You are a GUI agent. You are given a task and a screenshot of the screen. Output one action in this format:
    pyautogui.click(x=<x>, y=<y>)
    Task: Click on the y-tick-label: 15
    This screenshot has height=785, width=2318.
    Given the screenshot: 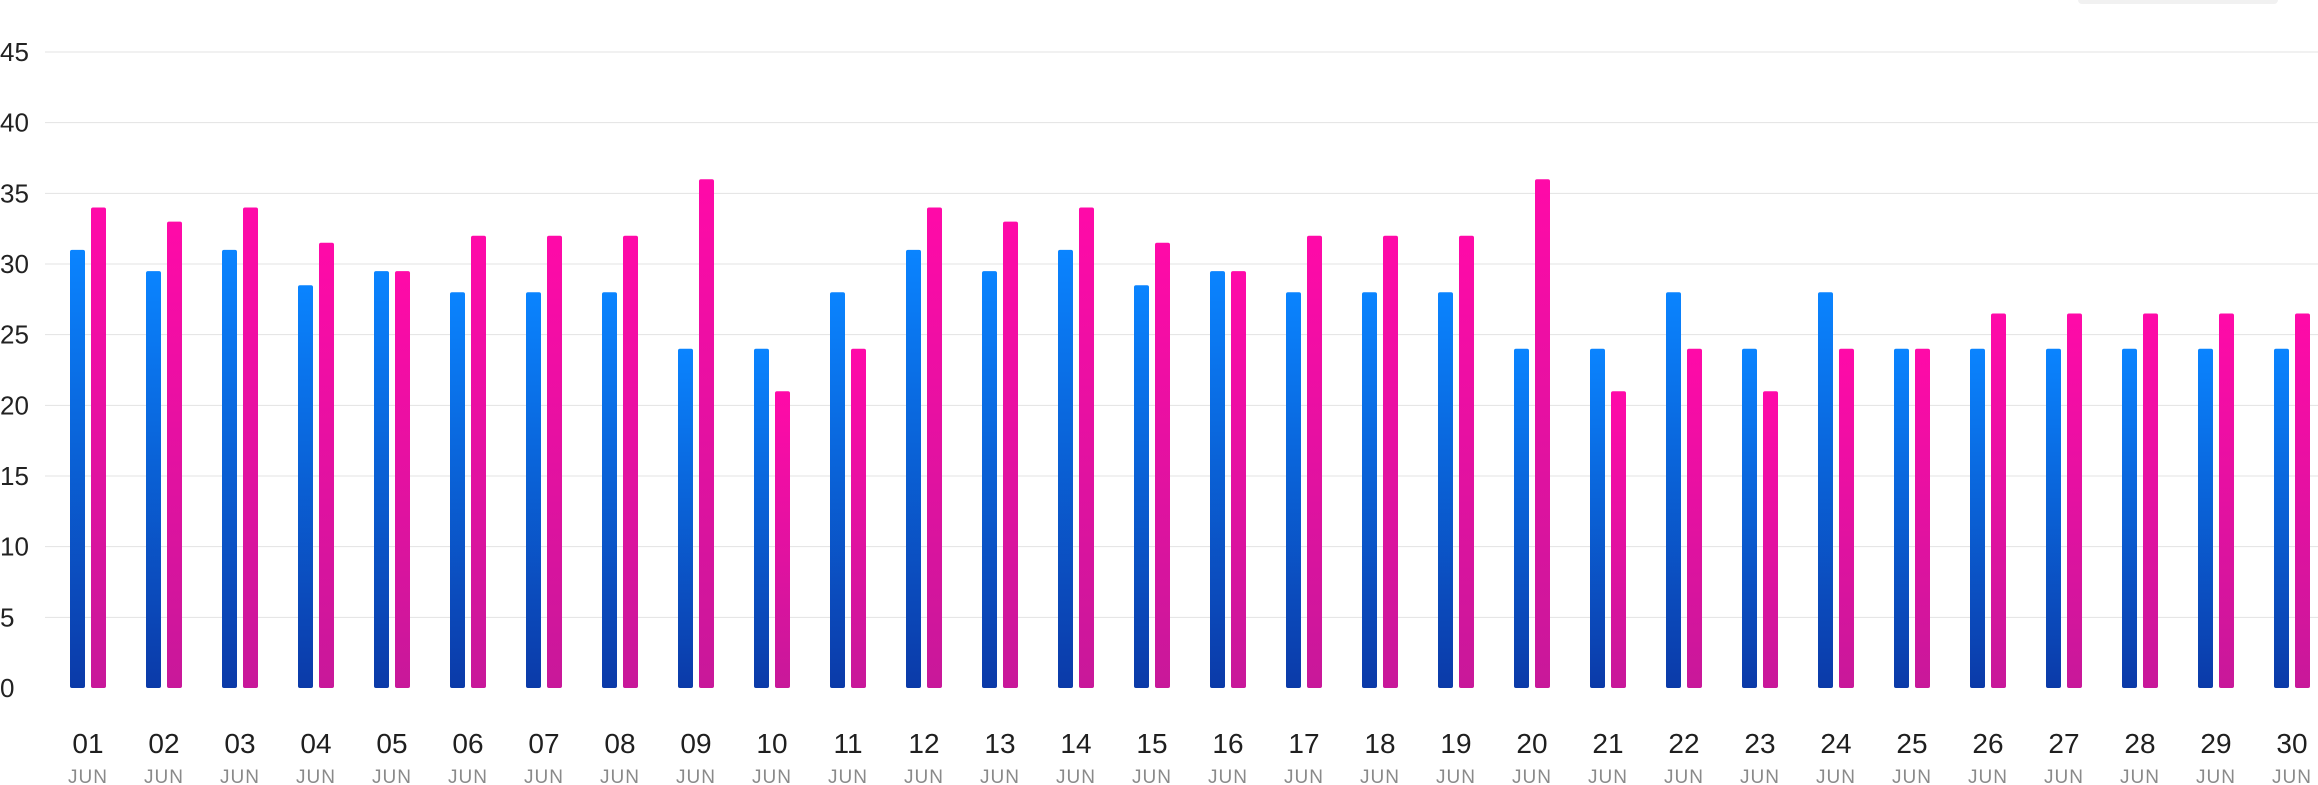 What is the action you would take?
    pyautogui.click(x=14, y=476)
    